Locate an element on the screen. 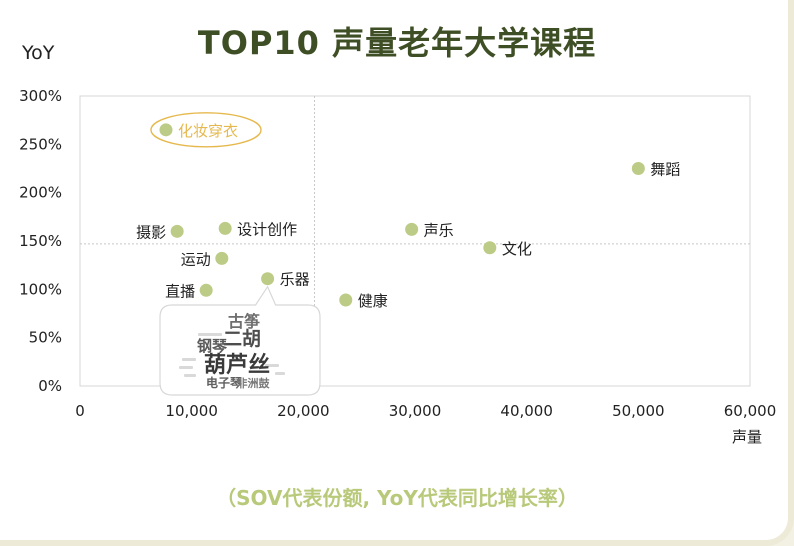 The image size is (794, 546). wordcloud-callout is located at coordinates (240, 340).